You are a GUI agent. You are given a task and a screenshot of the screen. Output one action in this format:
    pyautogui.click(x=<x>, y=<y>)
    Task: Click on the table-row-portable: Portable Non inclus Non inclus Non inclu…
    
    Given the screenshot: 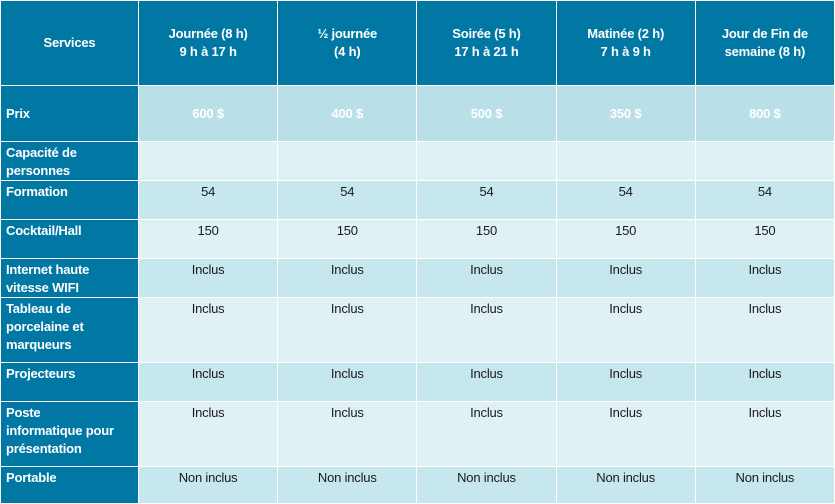 What is the action you would take?
    pyautogui.click(x=417, y=485)
    